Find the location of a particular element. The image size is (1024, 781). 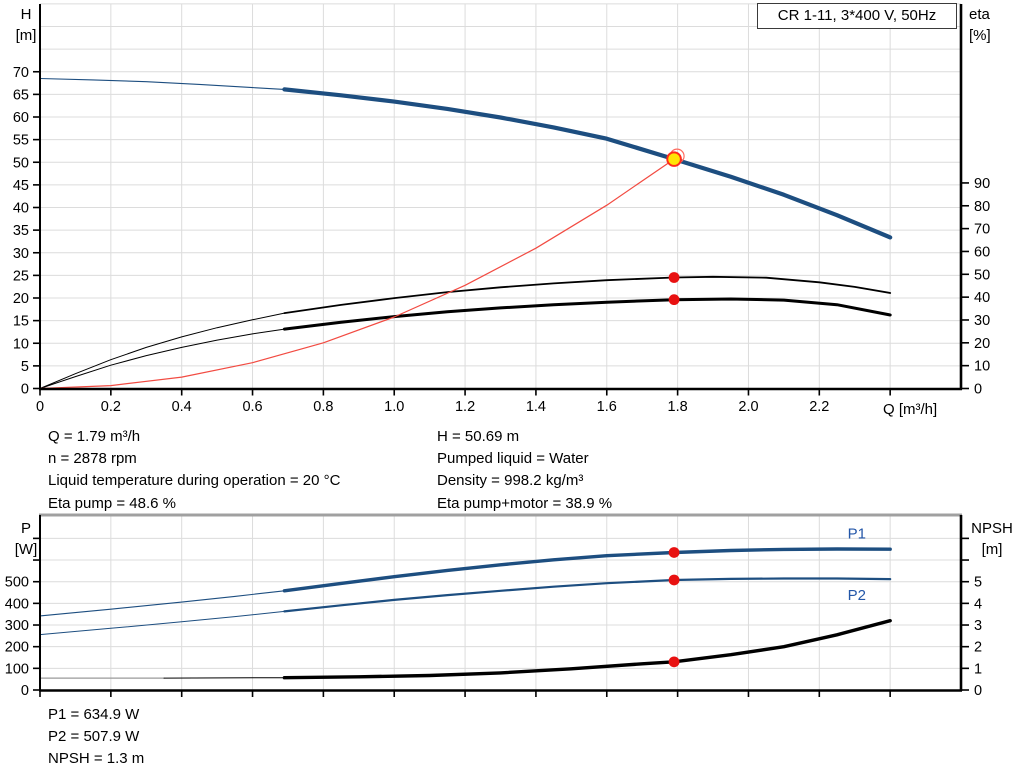

pump-title-text: CR 1-11, 3*400 V, 50Hz is located at coordinates (857, 15).